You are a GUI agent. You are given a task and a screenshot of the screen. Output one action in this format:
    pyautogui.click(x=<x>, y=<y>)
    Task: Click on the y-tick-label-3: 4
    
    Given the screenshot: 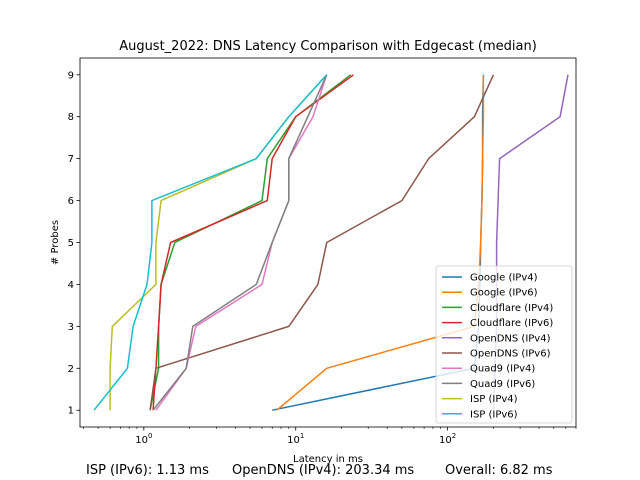 What is the action you would take?
    pyautogui.click(x=71, y=285)
    